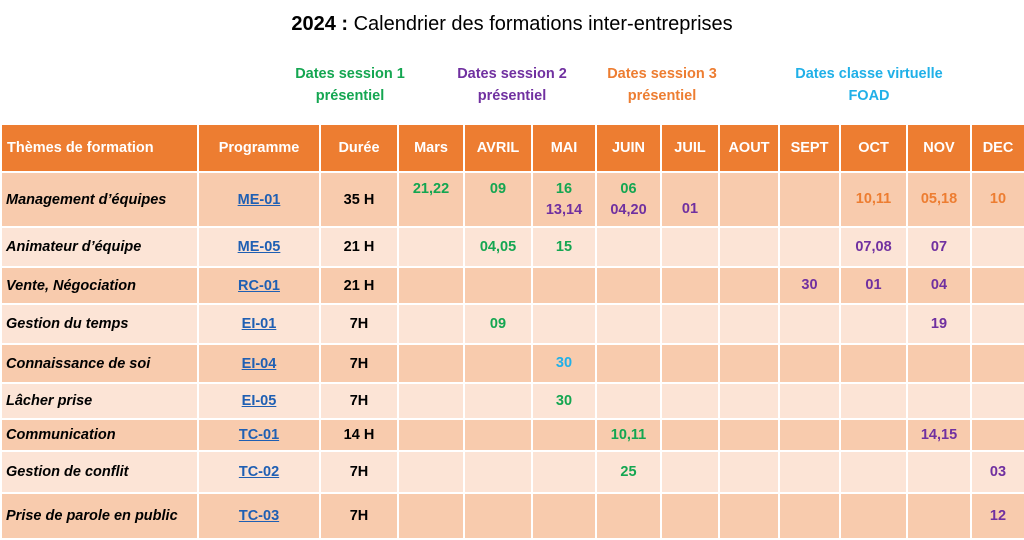 The width and height of the screenshot is (1024, 540). I want to click on theme-cell: Animateur d’équipe, so click(99, 247).